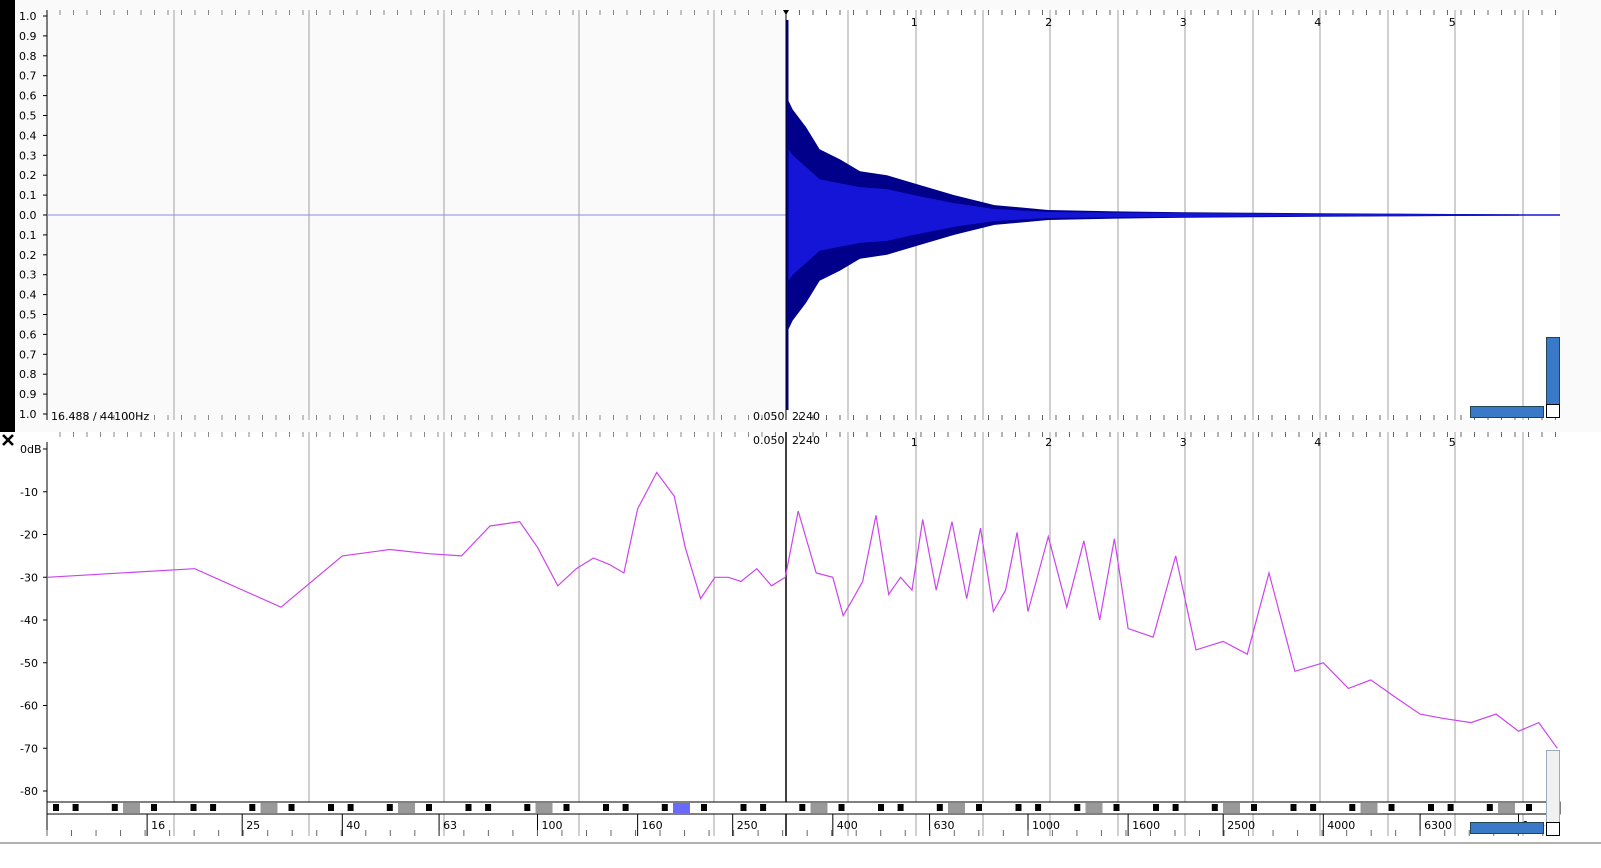 The height and width of the screenshot is (868, 1601). Describe the element at coordinates (1046, 825) in the screenshot. I see `freq-tick-label: 1000` at that location.